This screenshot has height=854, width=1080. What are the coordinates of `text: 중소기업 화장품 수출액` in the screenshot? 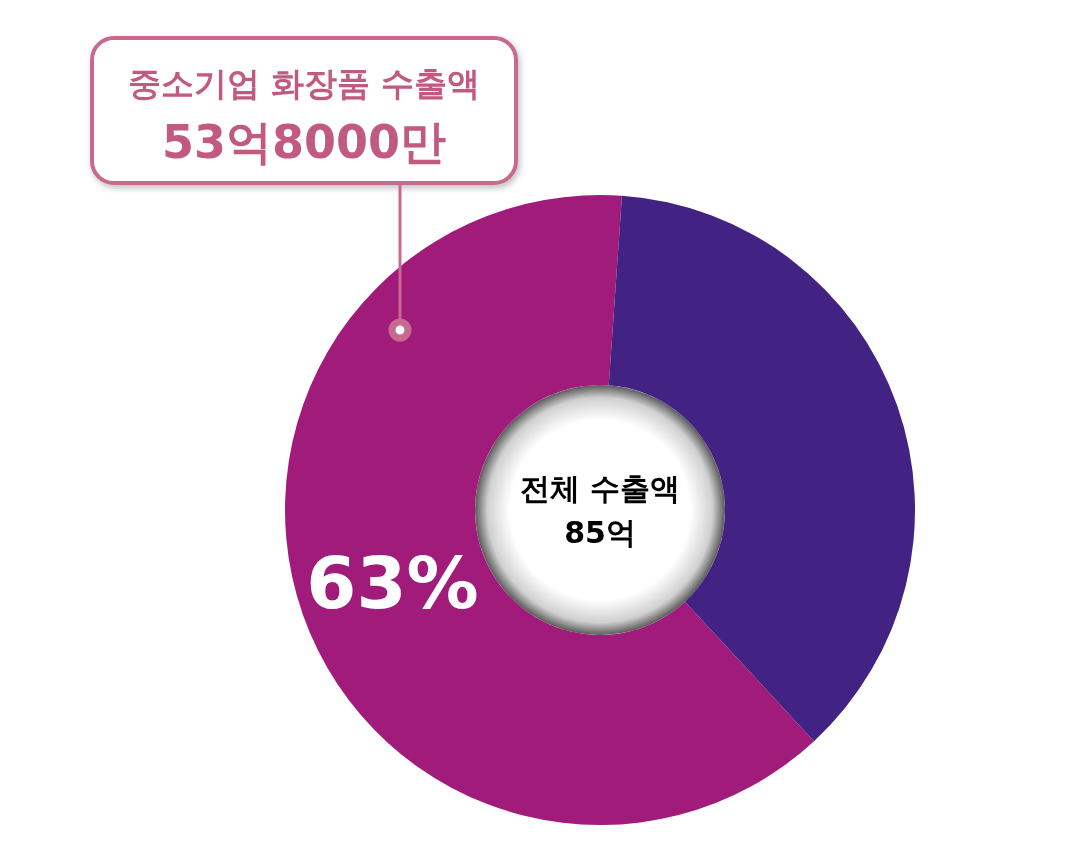 It's located at (304, 83).